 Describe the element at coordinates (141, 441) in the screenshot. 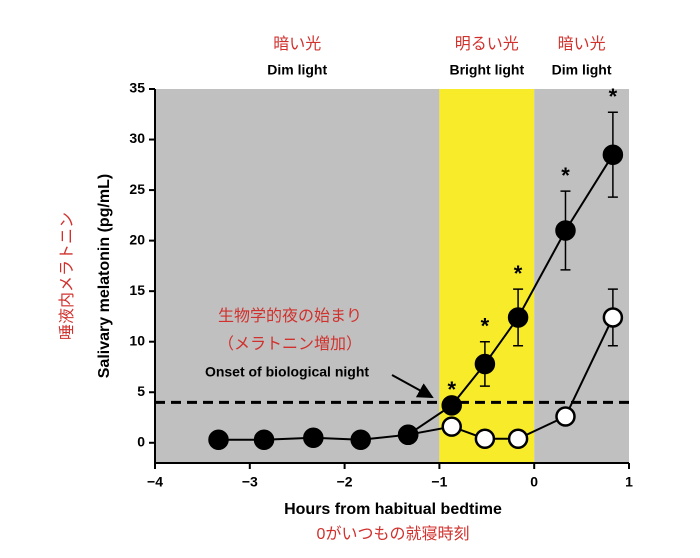

I see `y-tick-label: 0` at that location.